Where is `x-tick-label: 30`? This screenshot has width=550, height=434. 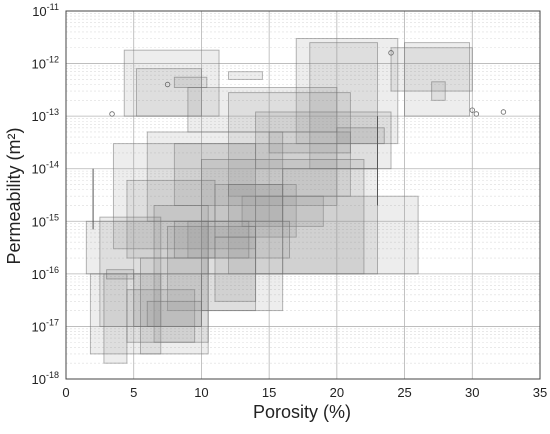 x-tick-label: 30 is located at coordinates (472, 392).